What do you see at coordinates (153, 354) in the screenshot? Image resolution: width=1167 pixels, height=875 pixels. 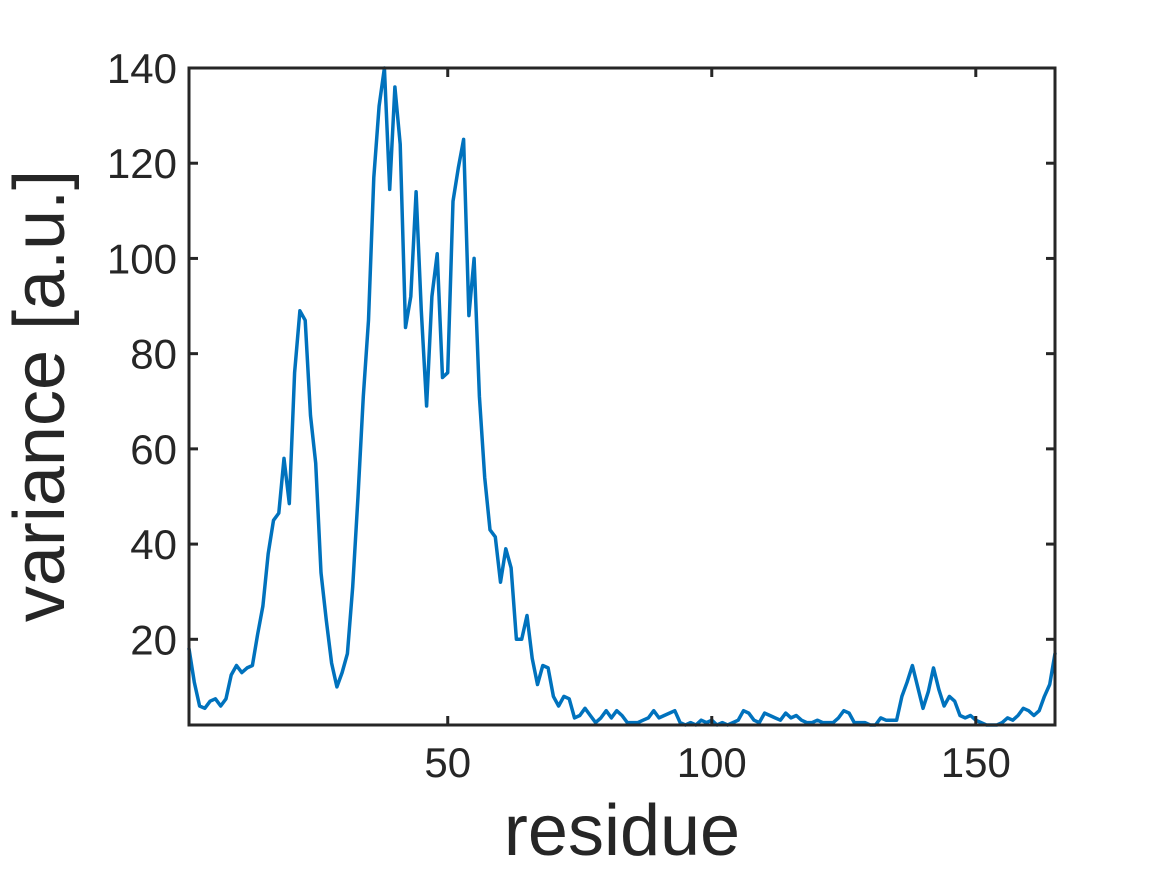 I see `y-tick-label-80: 80` at bounding box center [153, 354].